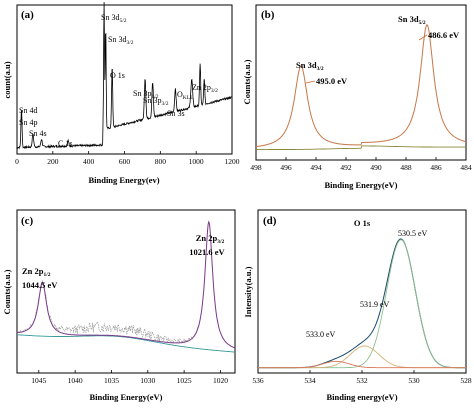  Describe the element at coordinates (376, 167) in the screenshot. I see `panel-b-tick-label-4: 490` at that location.